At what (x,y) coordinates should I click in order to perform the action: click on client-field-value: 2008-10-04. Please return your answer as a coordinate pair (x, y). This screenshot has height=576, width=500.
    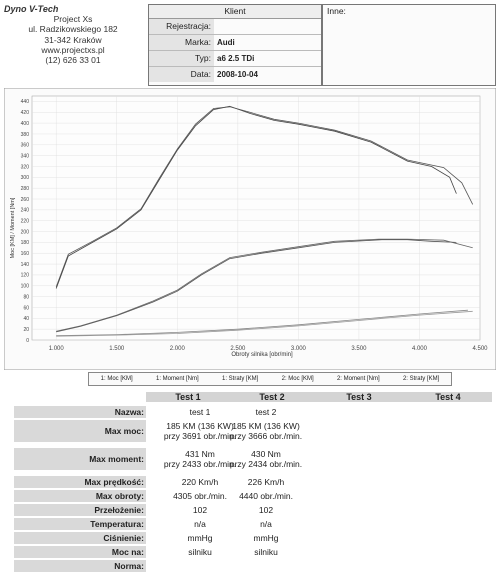
    Looking at the image, I should click on (237, 74).